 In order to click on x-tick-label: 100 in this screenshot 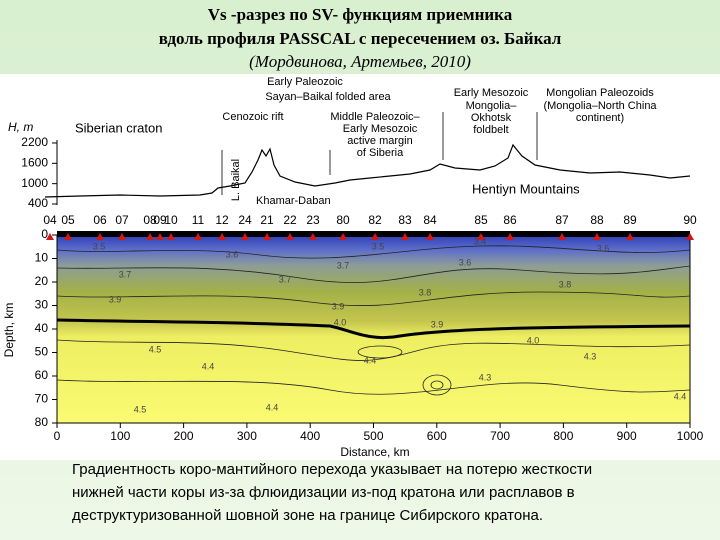, I will do `click(120, 436)`.